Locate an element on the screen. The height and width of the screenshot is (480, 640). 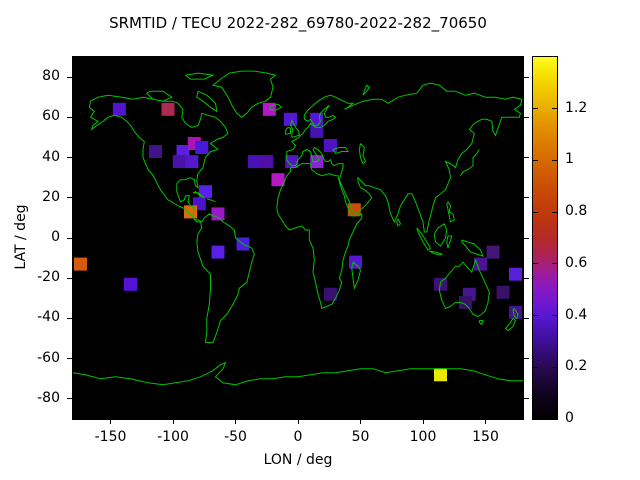
x-tick-label: 100 is located at coordinates (423, 437).